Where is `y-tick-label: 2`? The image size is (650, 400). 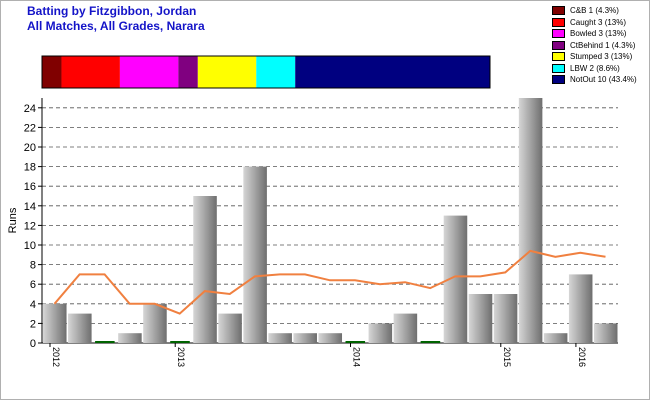
y-tick-label: 2 is located at coordinates (33, 324).